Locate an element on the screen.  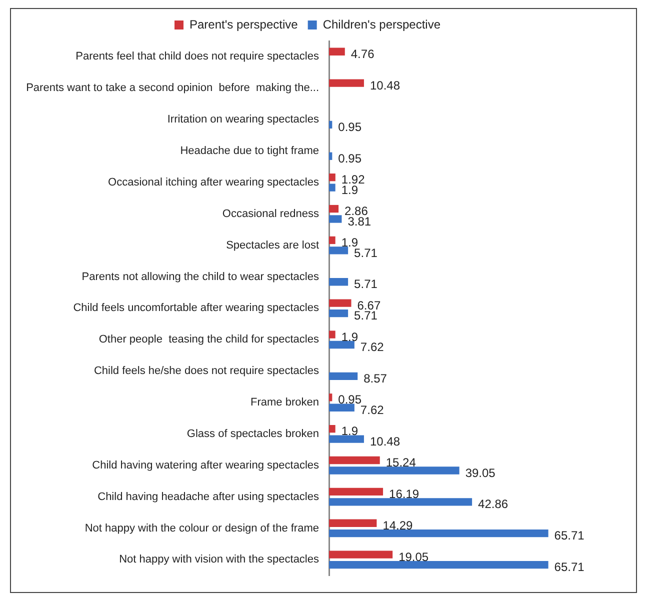
data-label: 14.29 is located at coordinates (398, 525).